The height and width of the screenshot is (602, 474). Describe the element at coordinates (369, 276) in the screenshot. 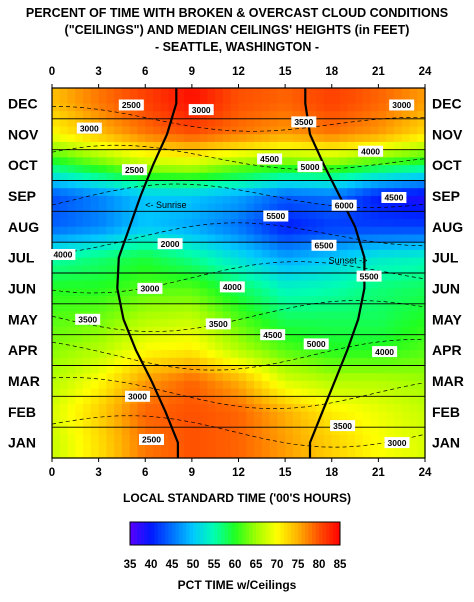

I see `contour-label: 5500` at that location.